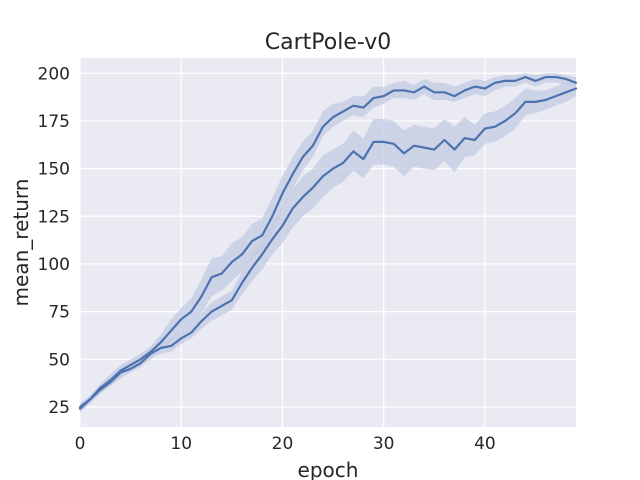 This screenshot has height=480, width=640. Describe the element at coordinates (54, 170) in the screenshot. I see `y-tick-label: 150` at that location.